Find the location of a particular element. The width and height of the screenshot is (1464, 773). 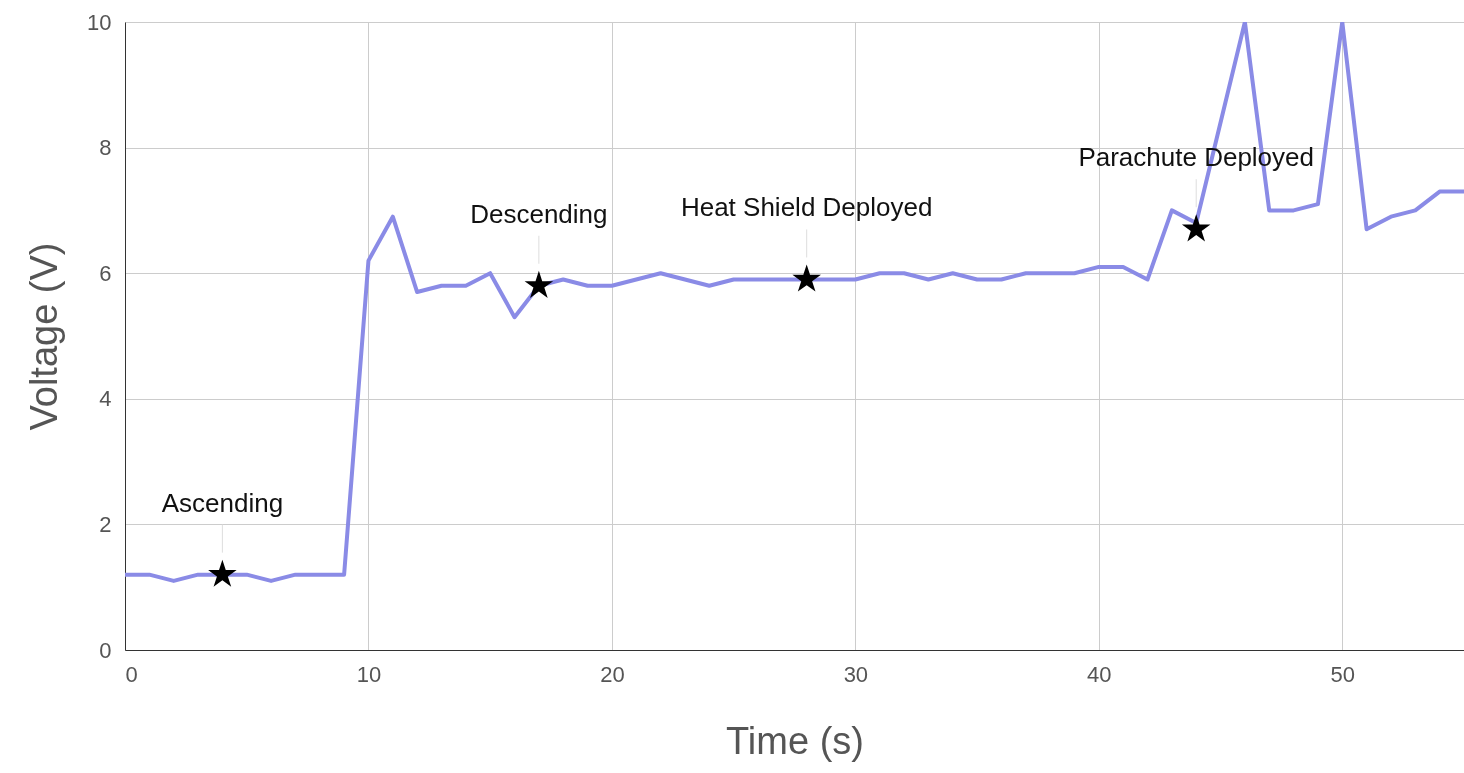

y-tick-label: 2 is located at coordinates (105, 524).